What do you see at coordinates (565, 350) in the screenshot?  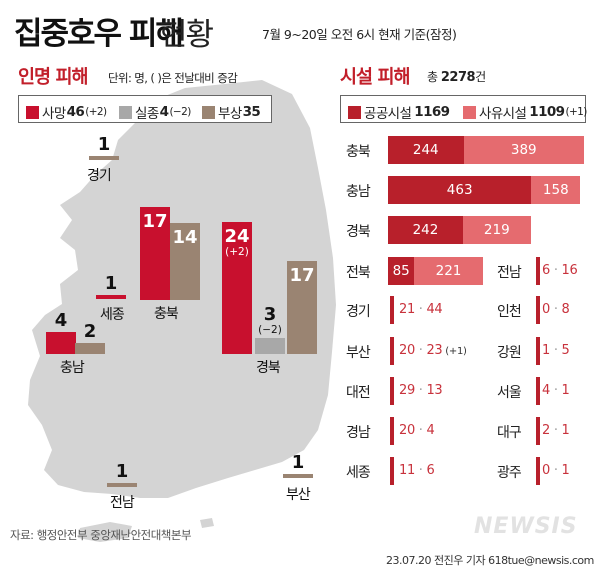 I see `facility-private-value: 5` at bounding box center [565, 350].